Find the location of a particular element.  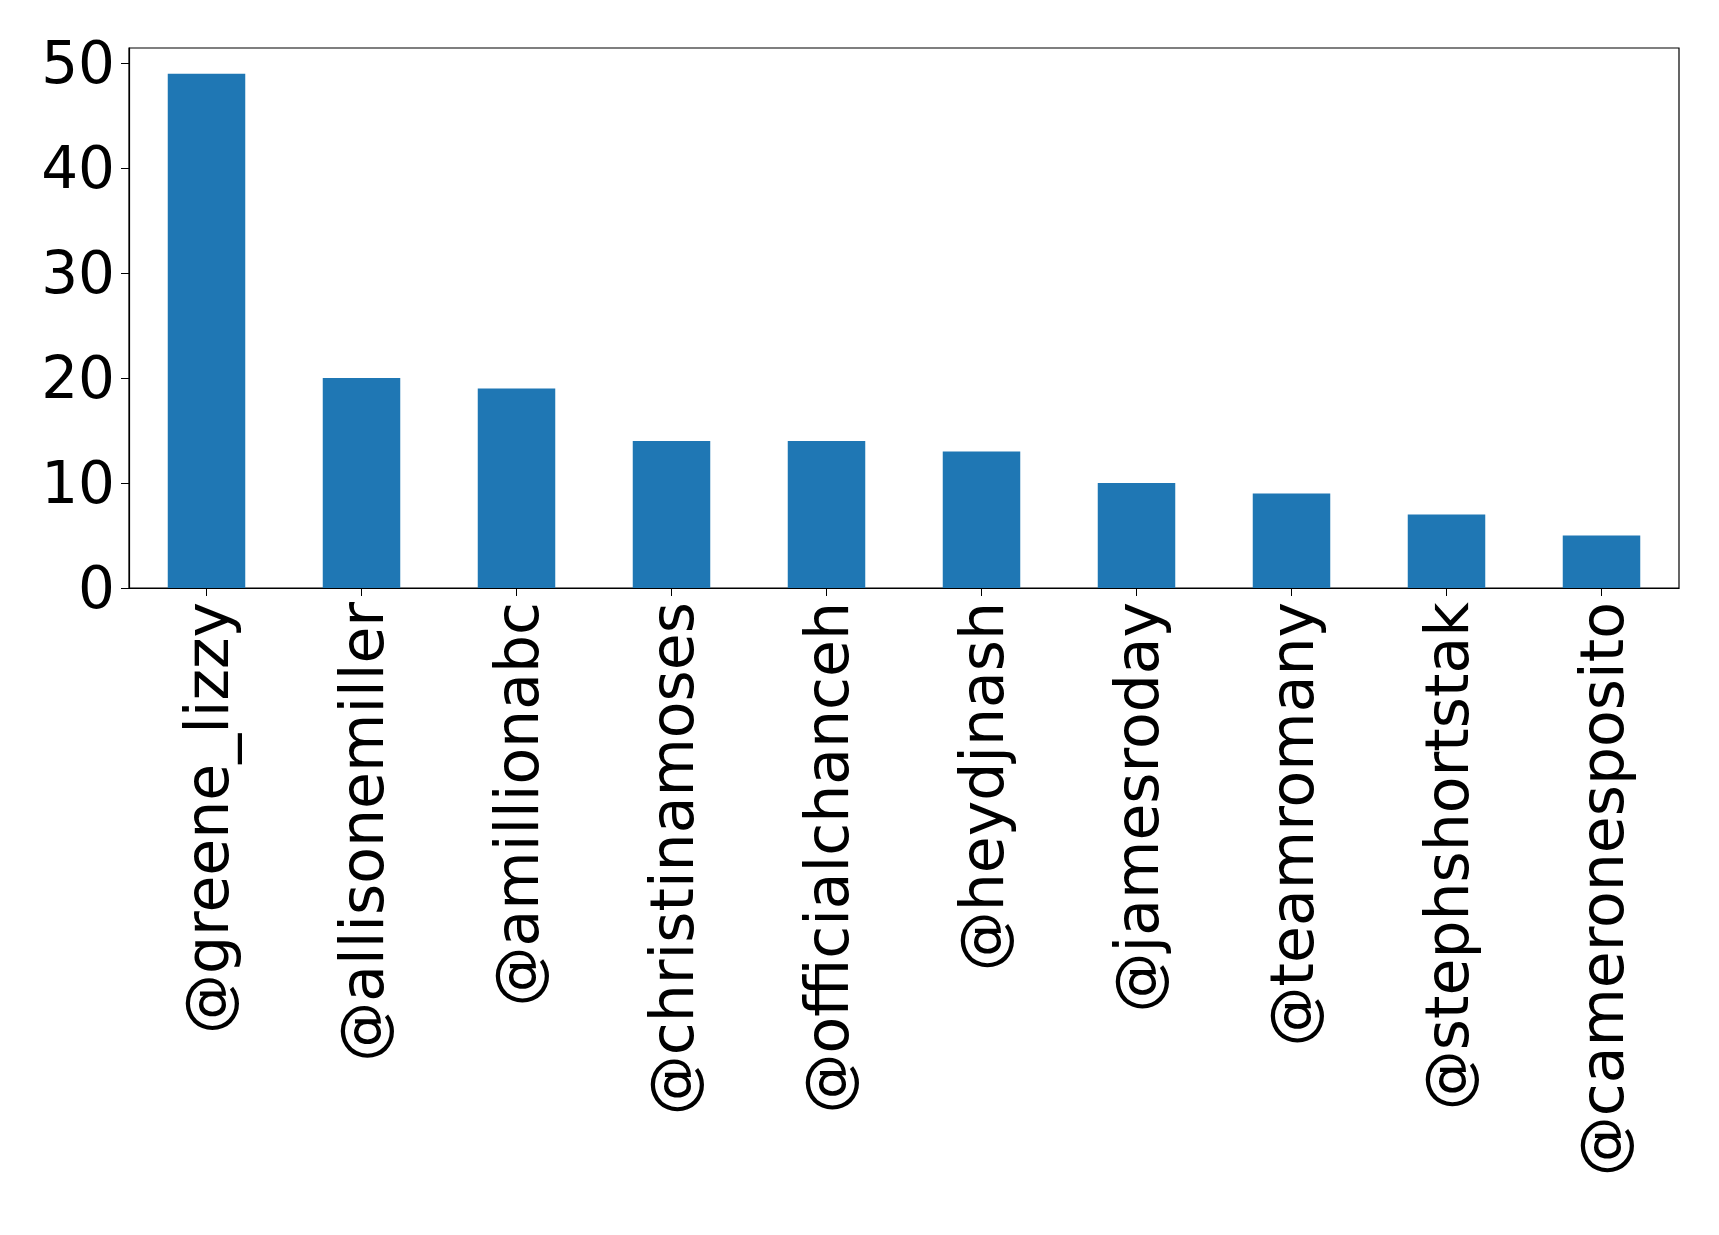

y-tick-label: 30 is located at coordinates (78, 273).